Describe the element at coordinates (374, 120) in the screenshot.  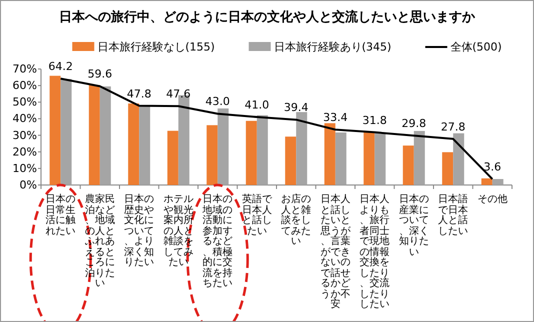
I see `data-label: 31.8` at that location.